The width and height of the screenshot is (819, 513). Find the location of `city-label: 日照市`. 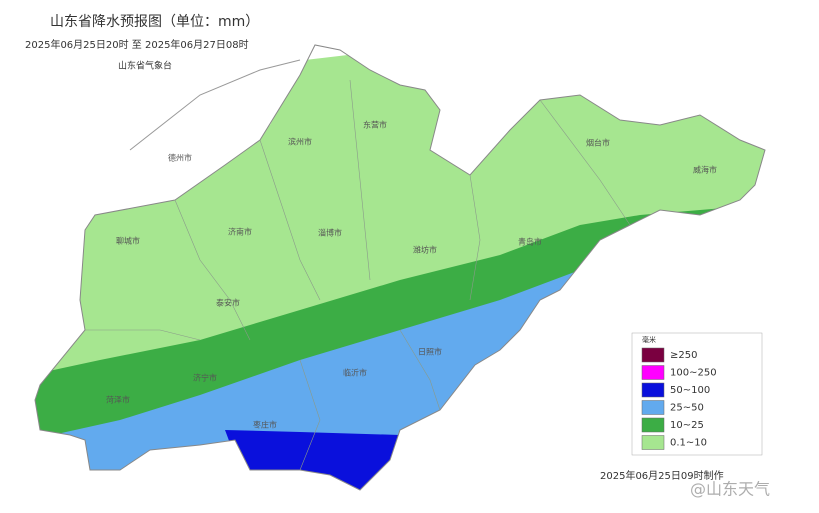

city-label: 日照市 is located at coordinates (430, 352).